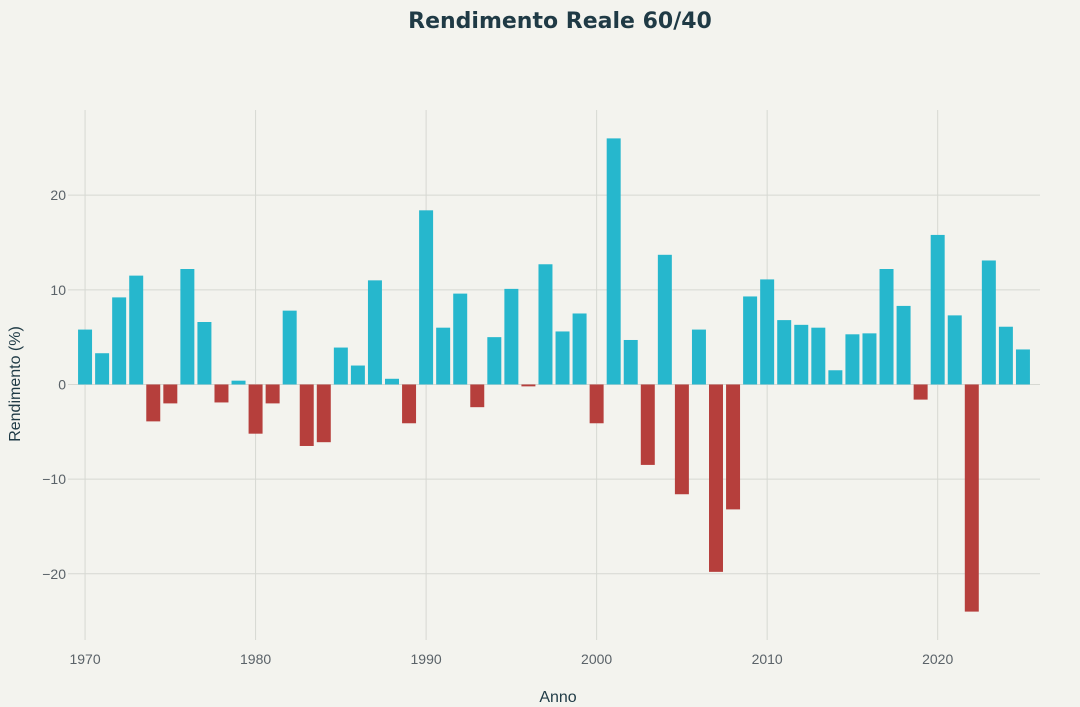  Describe the element at coordinates (784, 352) in the screenshot. I see `bar-2011` at that location.